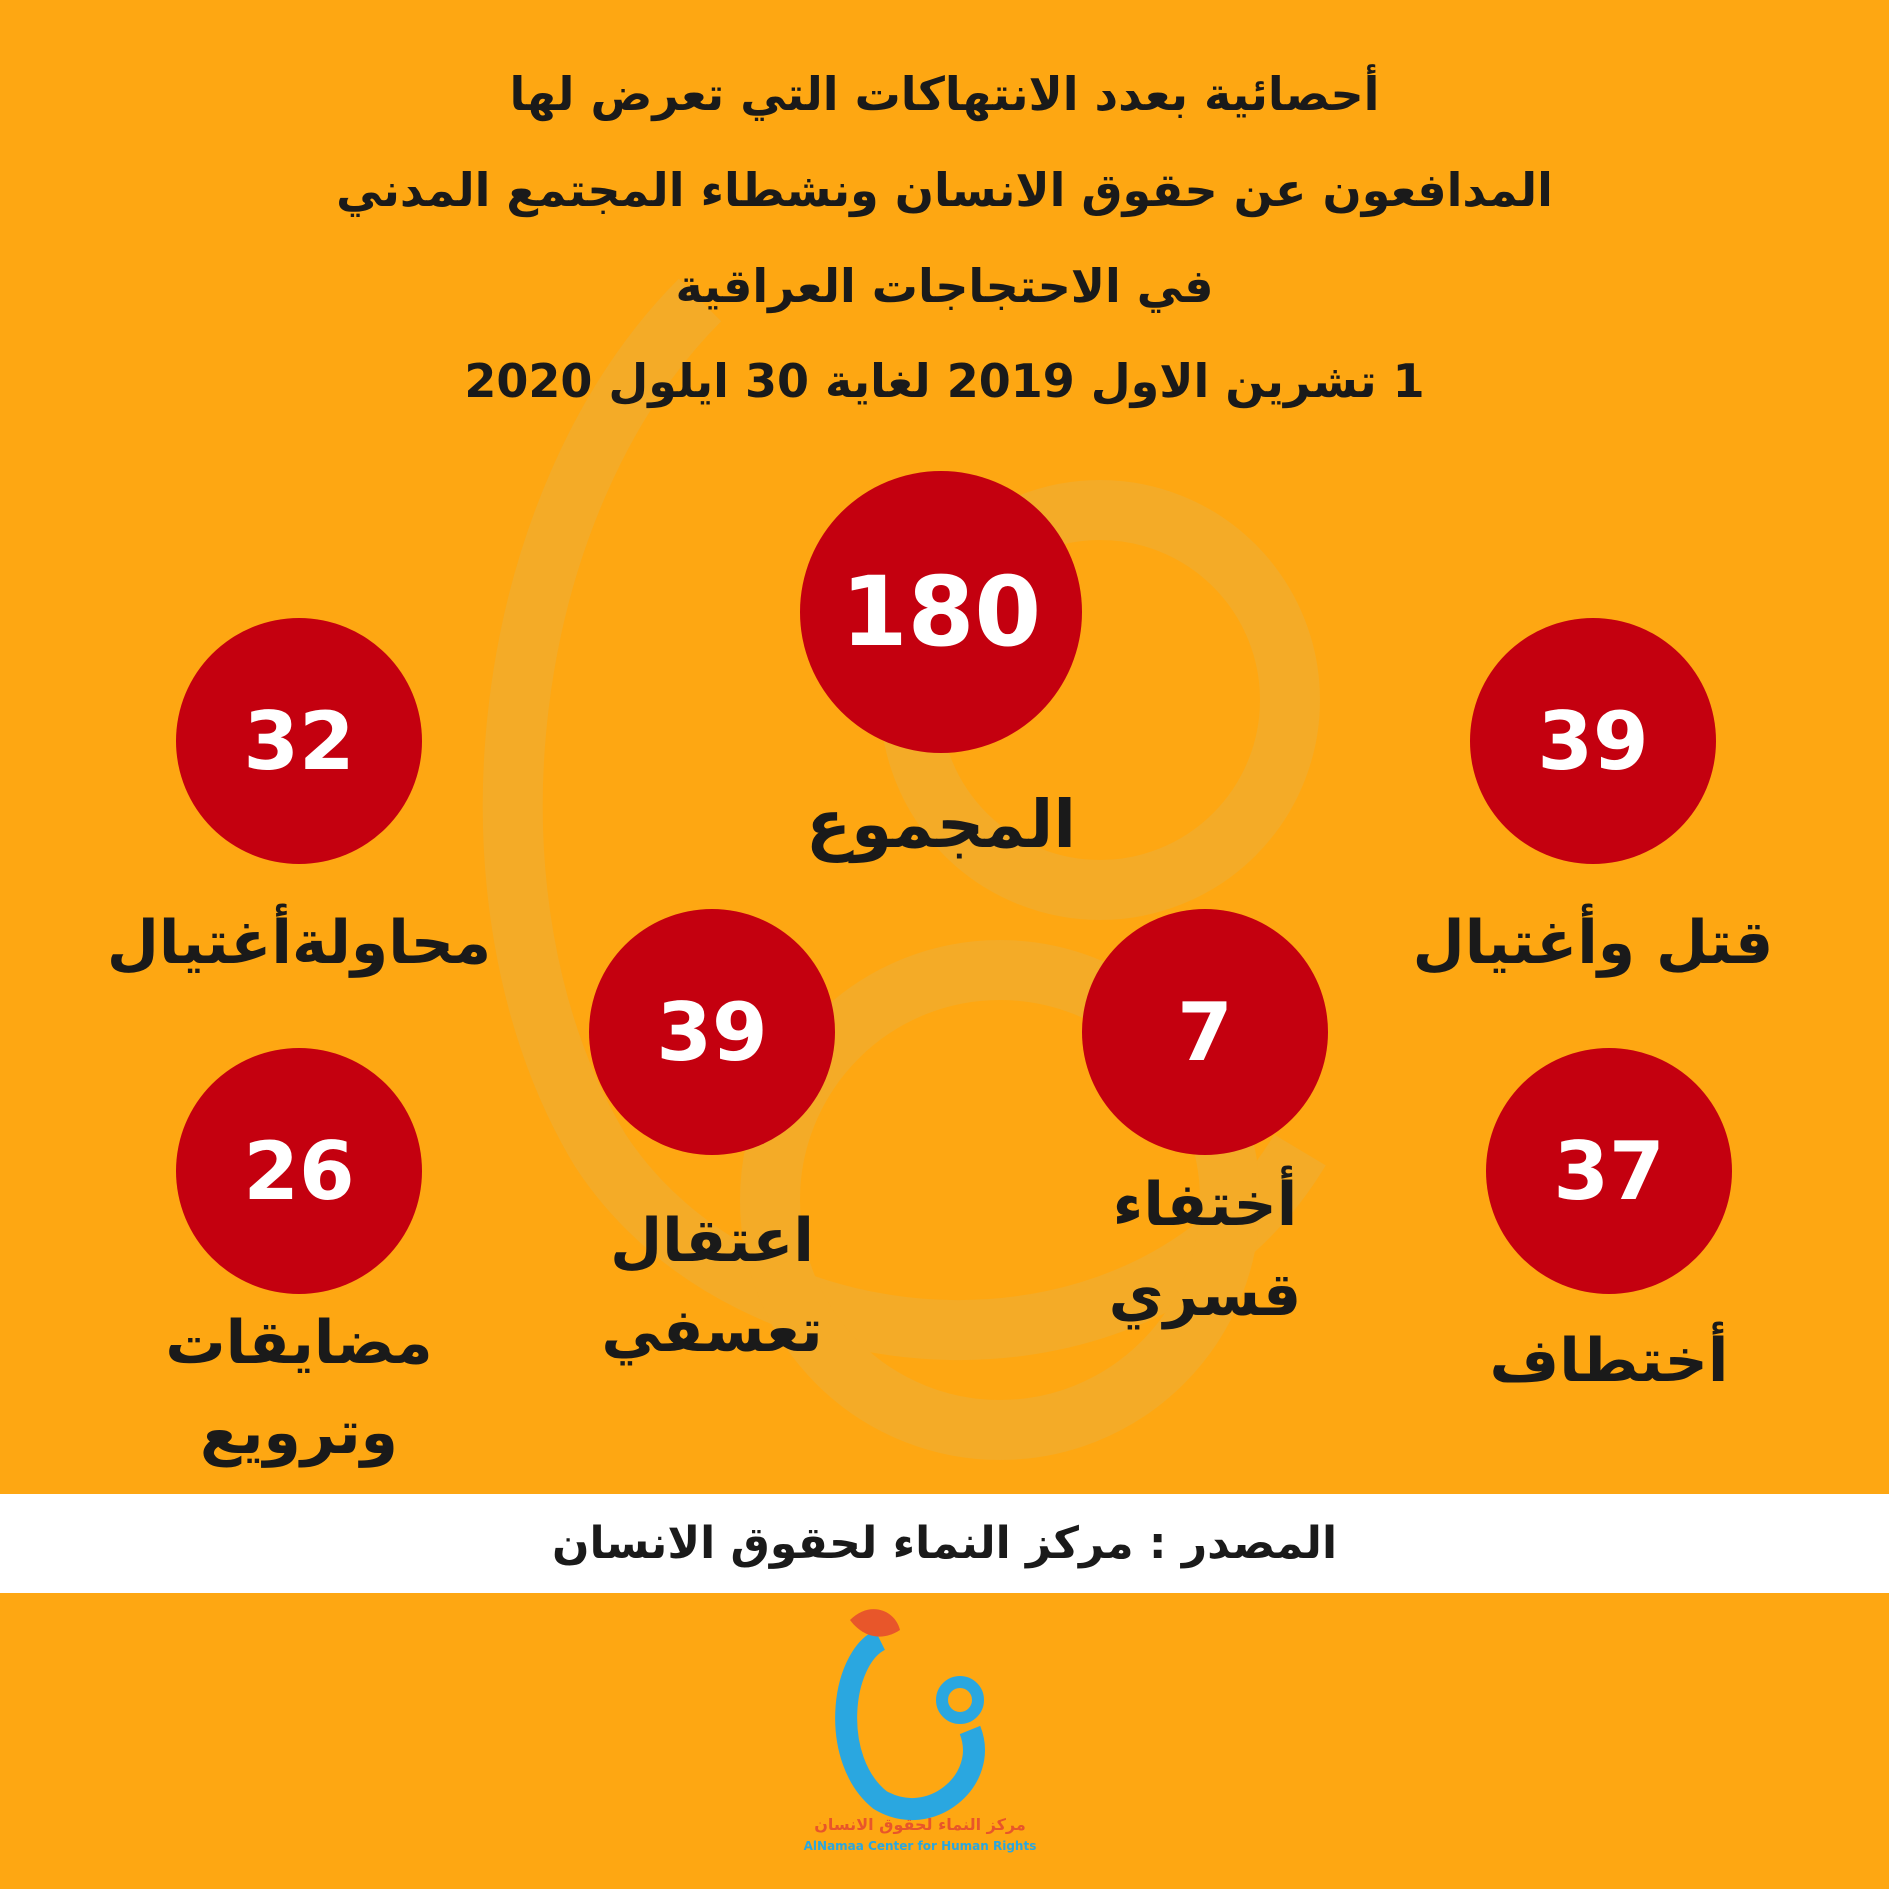 The image size is (1889, 1889). Describe the element at coordinates (944, 381) in the screenshot. I see `title-line: 1 تشرين الاول 2019 لغاية 30 ايلول 2020` at that location.